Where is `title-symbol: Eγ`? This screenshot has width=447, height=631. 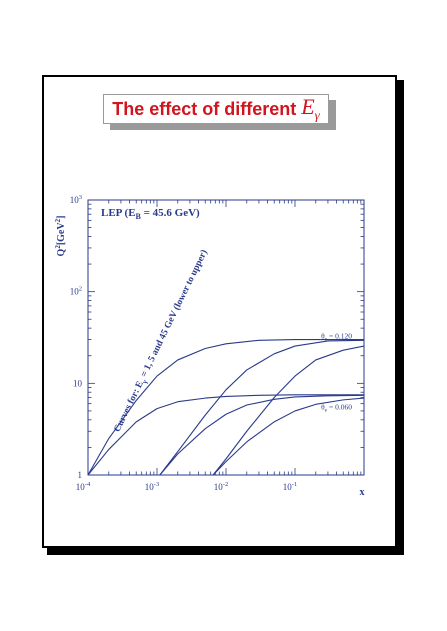
title-symbol: Eγ is located at coordinates (310, 108).